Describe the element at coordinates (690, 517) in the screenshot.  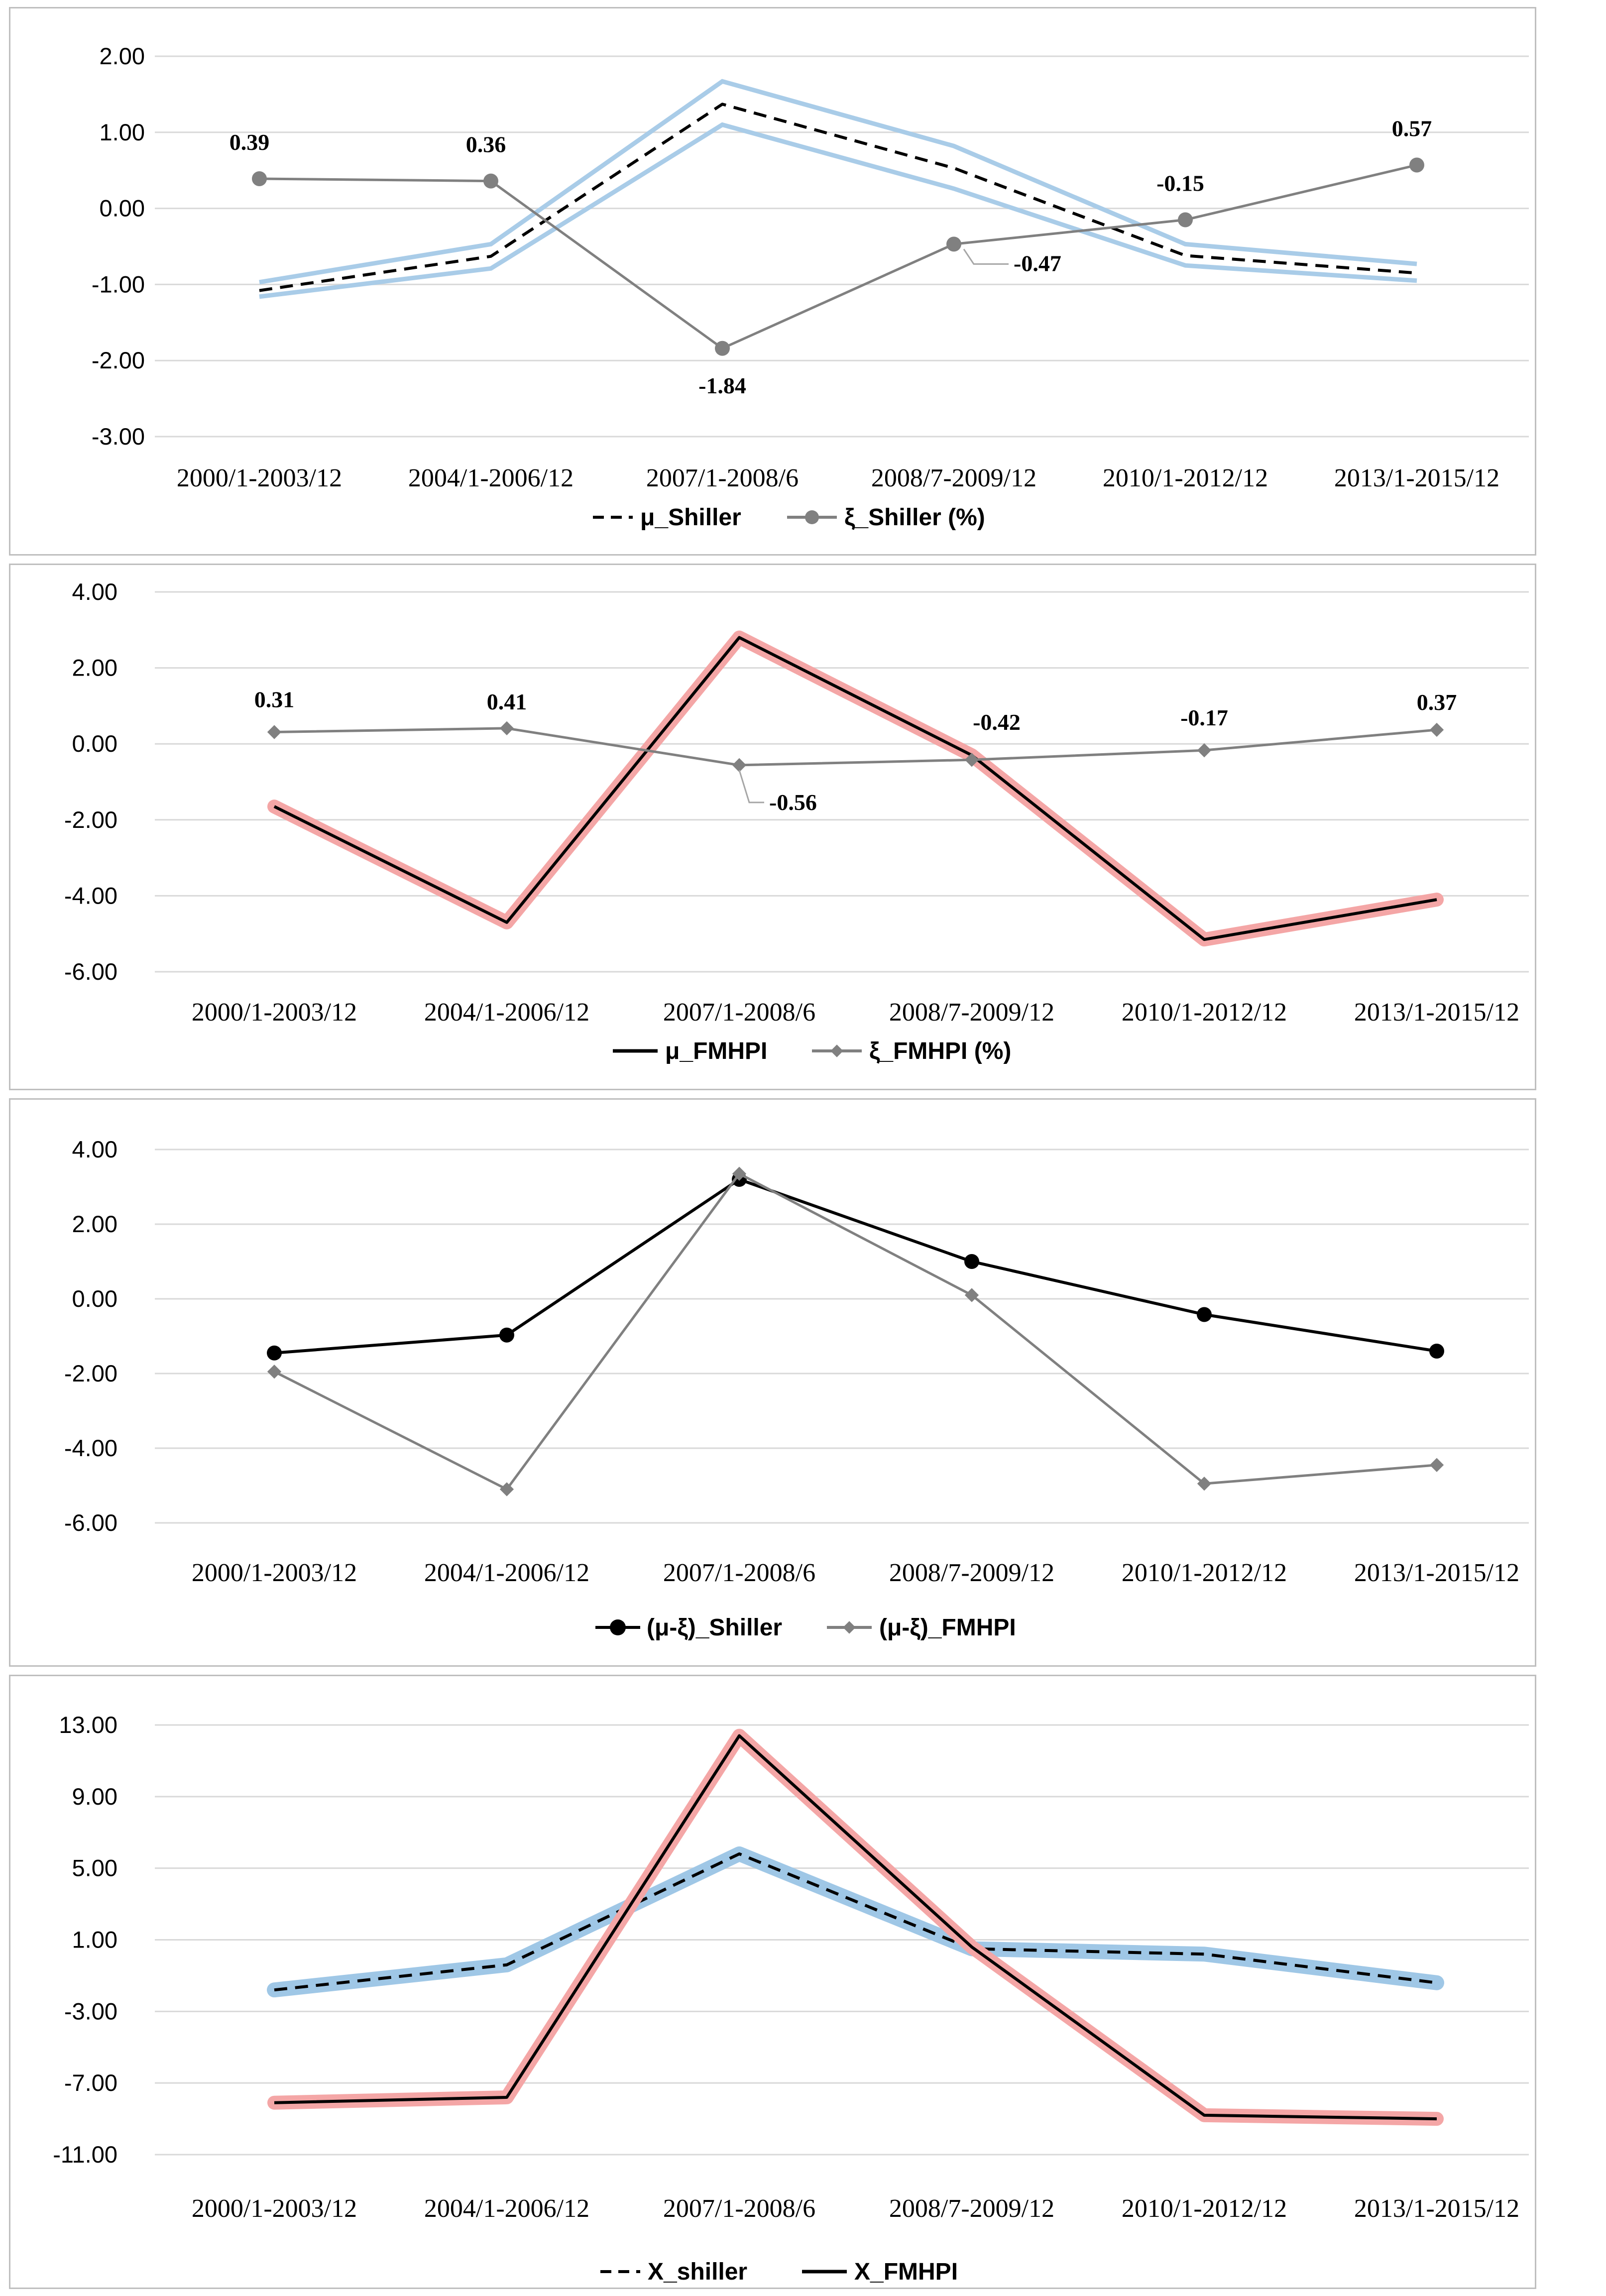
I see `legend-mu-shiller: μ_Shiller` at that location.